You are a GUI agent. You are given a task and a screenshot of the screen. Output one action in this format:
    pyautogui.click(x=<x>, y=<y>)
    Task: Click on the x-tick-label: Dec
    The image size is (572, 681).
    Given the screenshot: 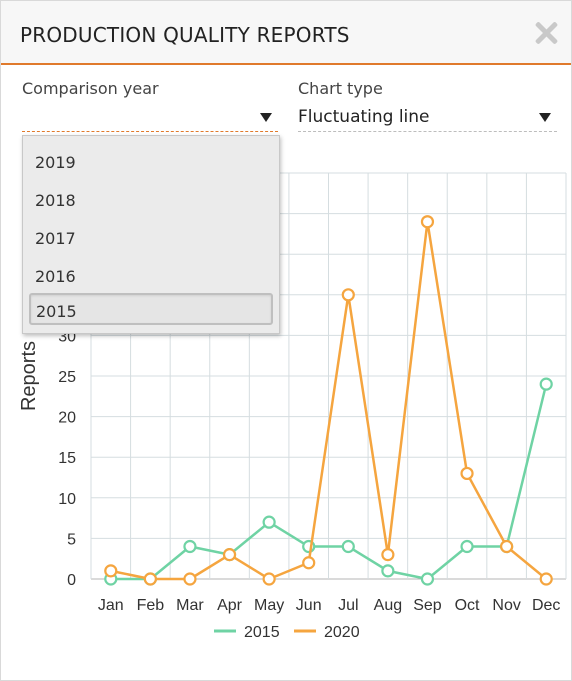 What is the action you would take?
    pyautogui.click(x=546, y=605)
    